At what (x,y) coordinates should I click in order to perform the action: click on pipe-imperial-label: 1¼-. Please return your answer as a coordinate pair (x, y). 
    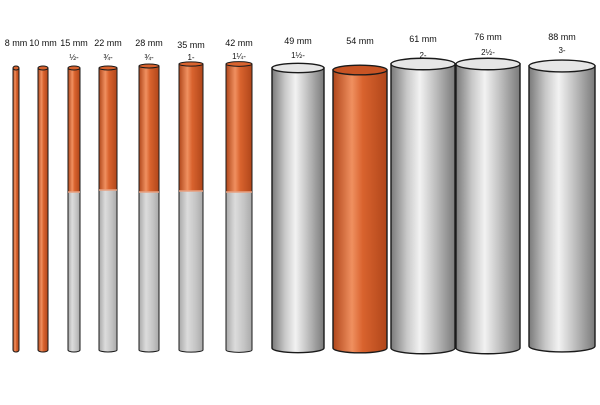
    Looking at the image, I should click on (239, 56).